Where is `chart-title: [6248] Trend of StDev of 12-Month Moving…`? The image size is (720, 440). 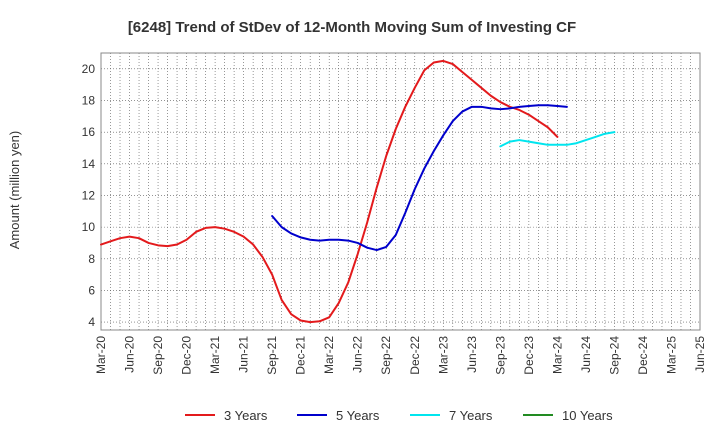
chart-title: [6248] Trend of StDev of 12-Month Moving… is located at coordinates (352, 27).